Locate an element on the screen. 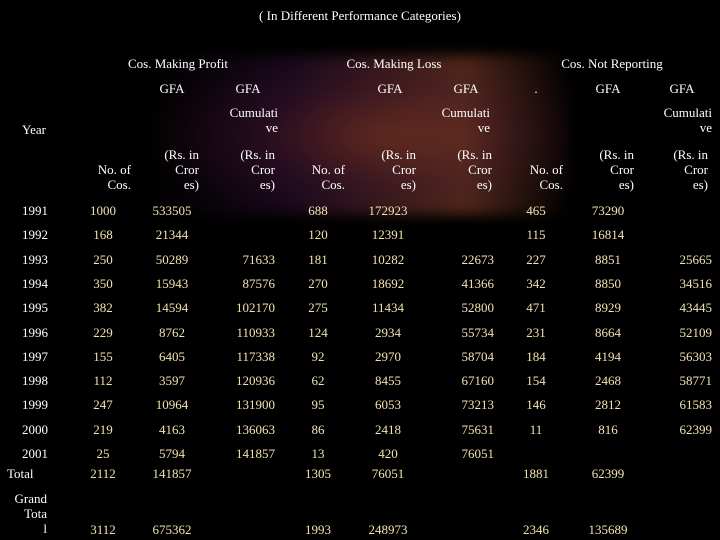 Image resolution: width=720 pixels, height=540 pixels. value-cell: 8850 is located at coordinates (608, 283).